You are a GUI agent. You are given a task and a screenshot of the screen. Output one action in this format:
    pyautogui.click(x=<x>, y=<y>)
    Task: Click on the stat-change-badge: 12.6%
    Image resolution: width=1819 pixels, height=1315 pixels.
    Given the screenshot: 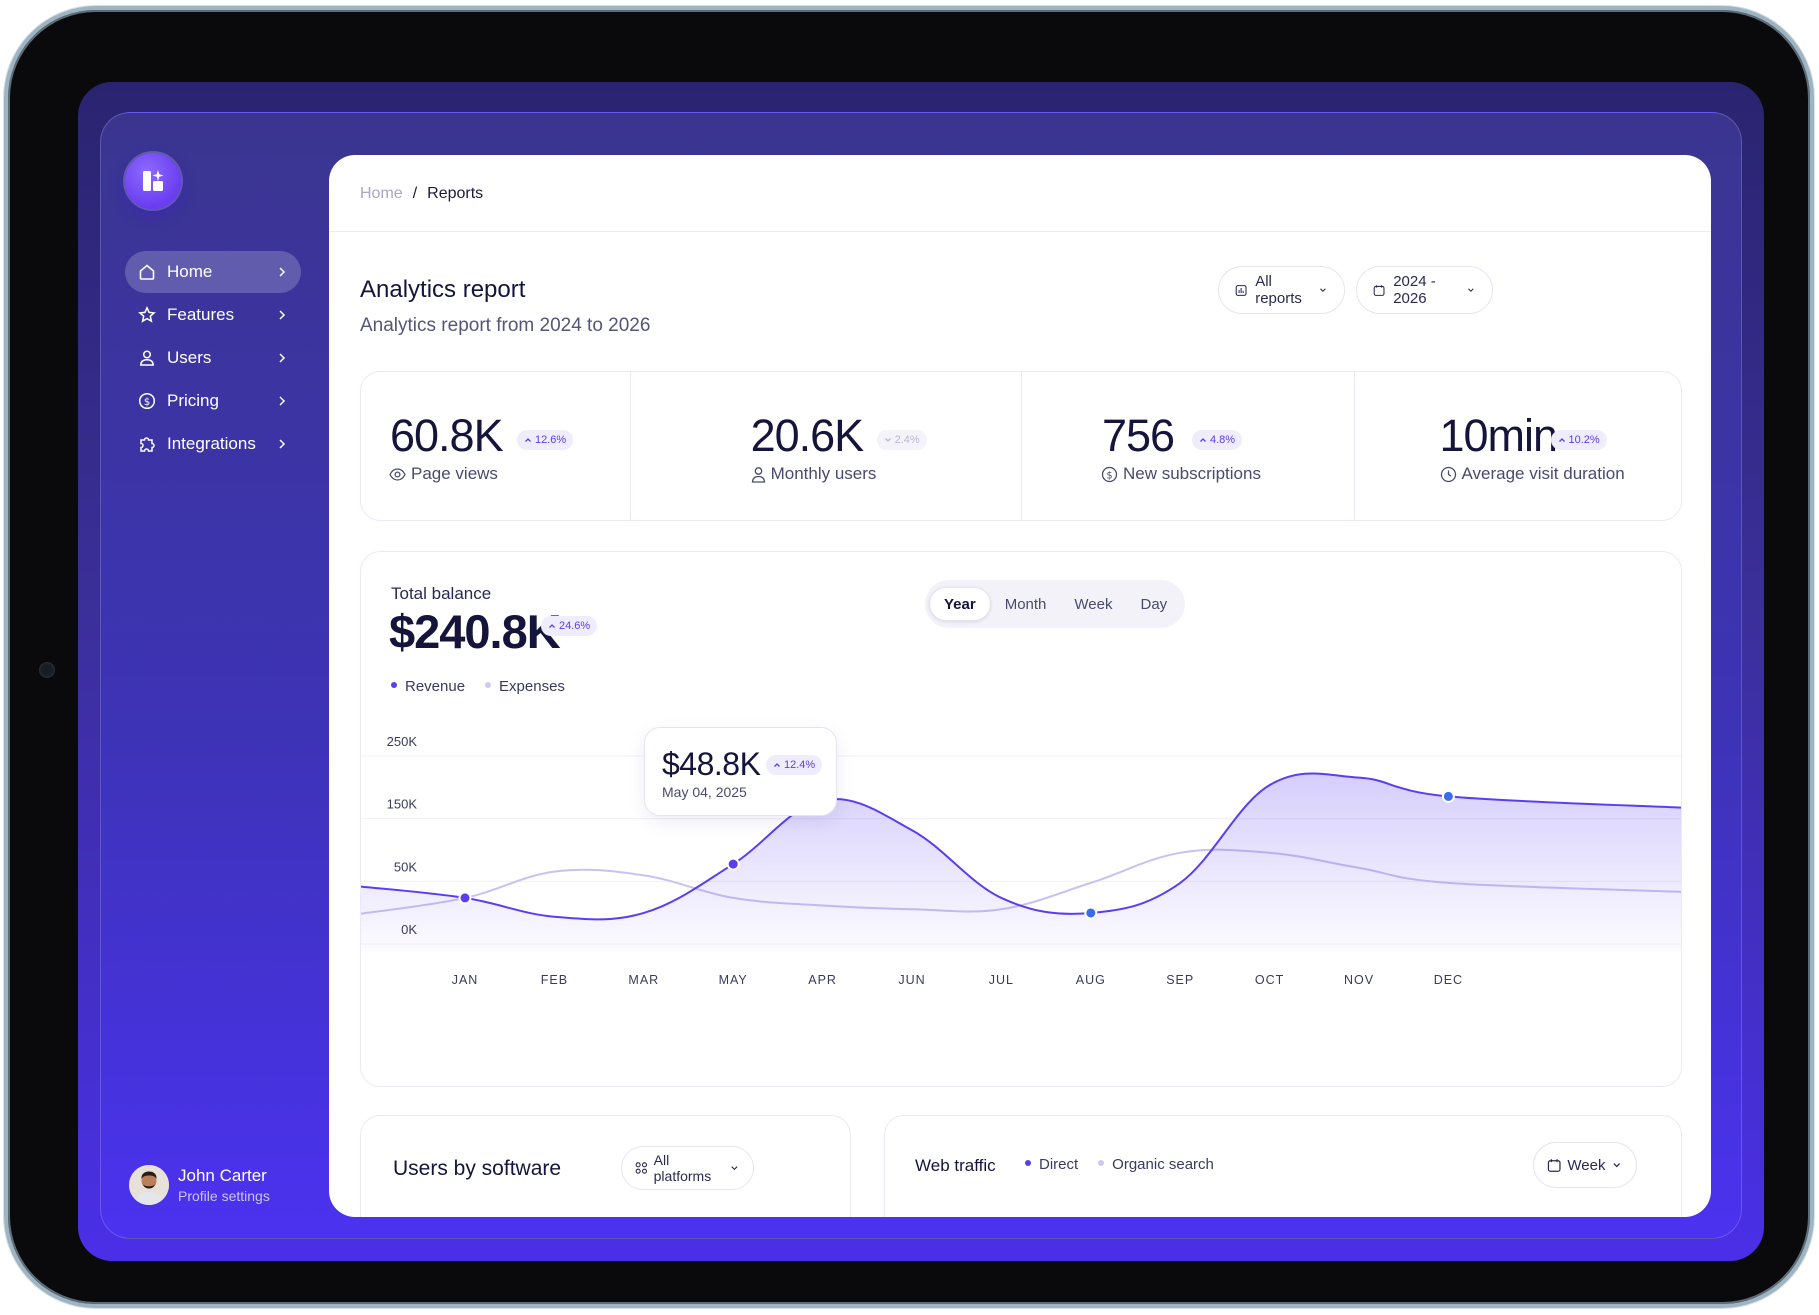 What is the action you would take?
    pyautogui.click(x=545, y=440)
    